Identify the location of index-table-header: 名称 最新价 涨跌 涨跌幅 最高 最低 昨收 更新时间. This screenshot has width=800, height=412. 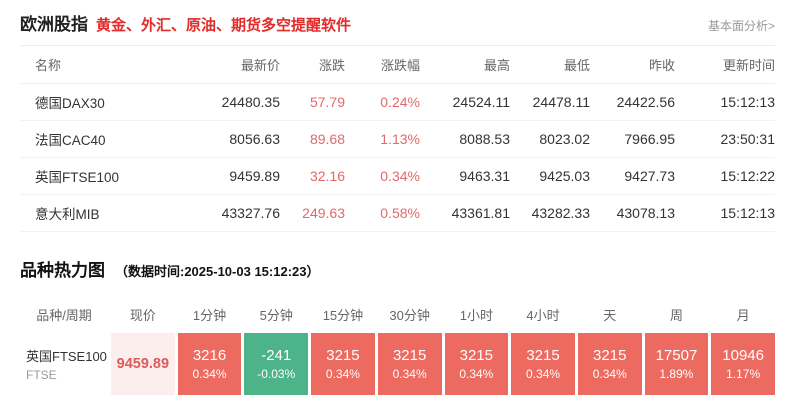
(397, 65).